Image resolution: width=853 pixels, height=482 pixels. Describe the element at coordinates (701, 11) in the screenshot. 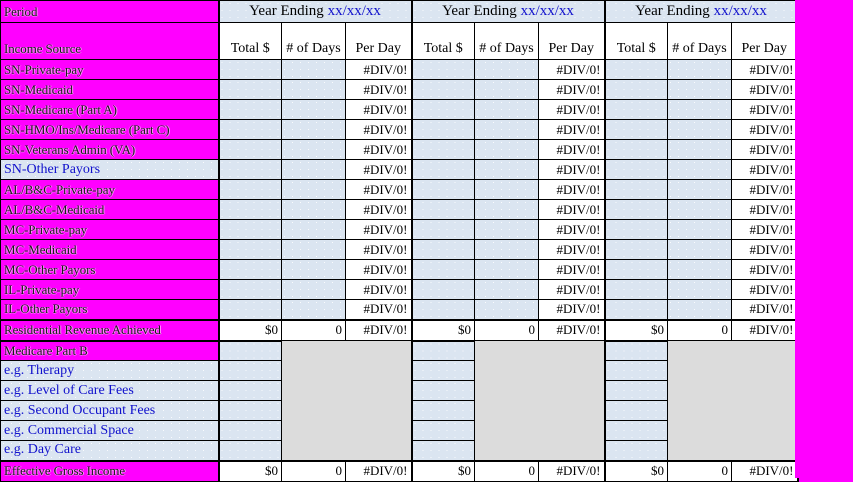

I see `column-group-header-3: Year Ending xx/xx/xx` at that location.